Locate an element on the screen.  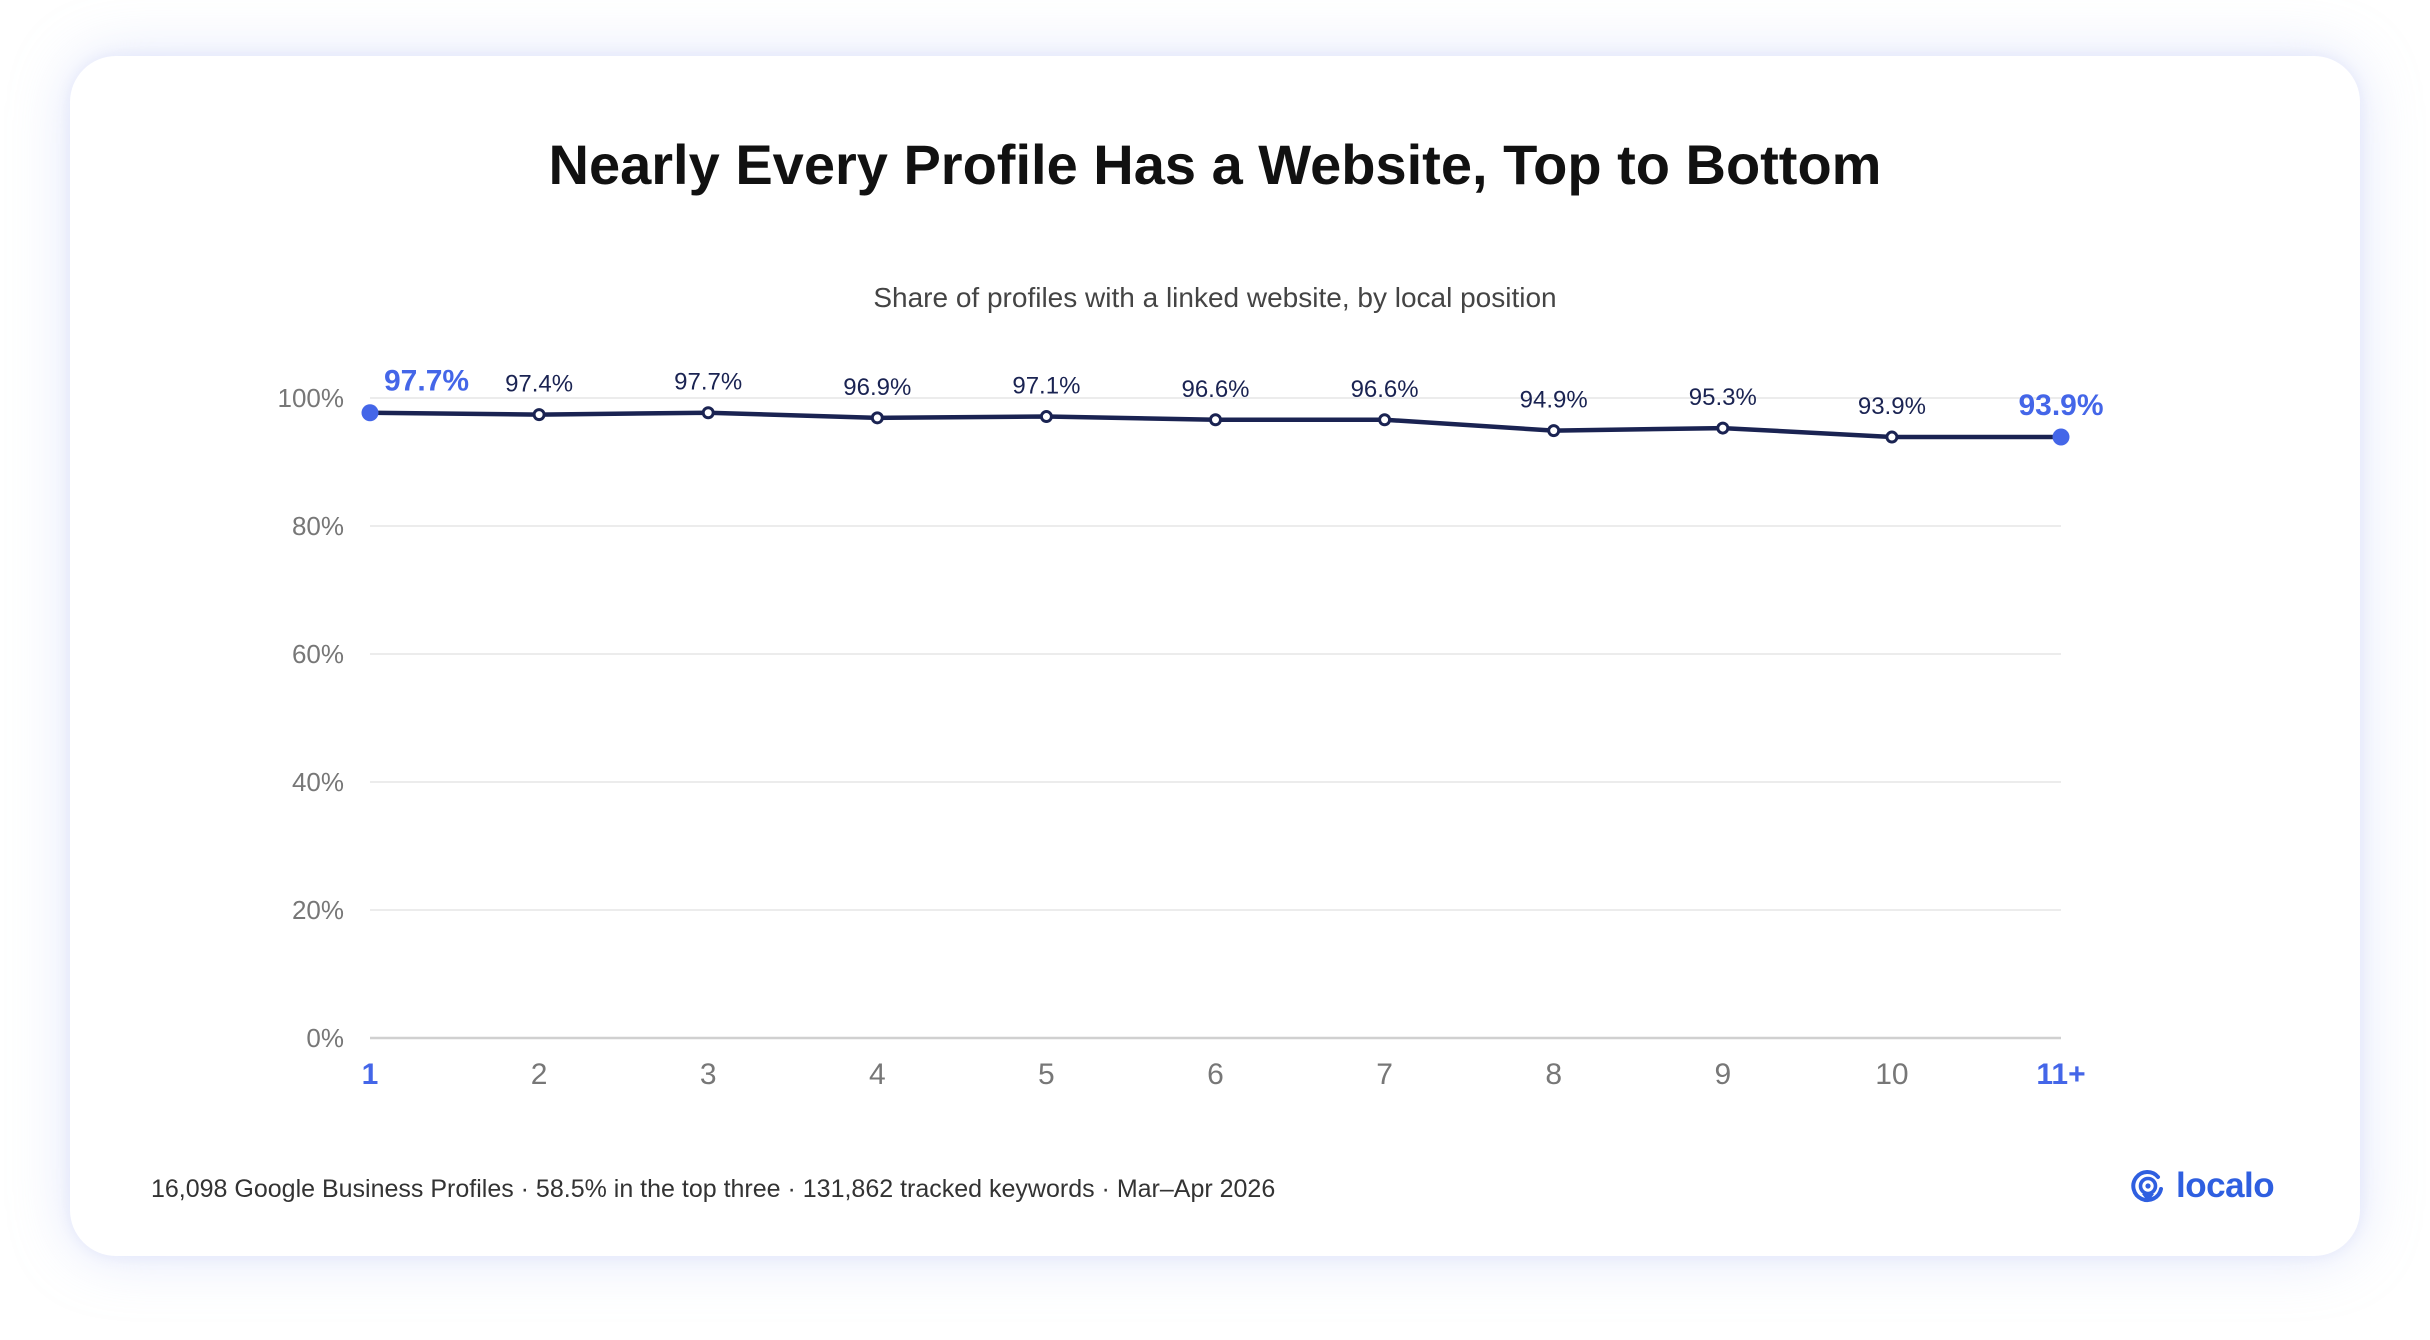
data-label: 96.9% is located at coordinates (877, 387).